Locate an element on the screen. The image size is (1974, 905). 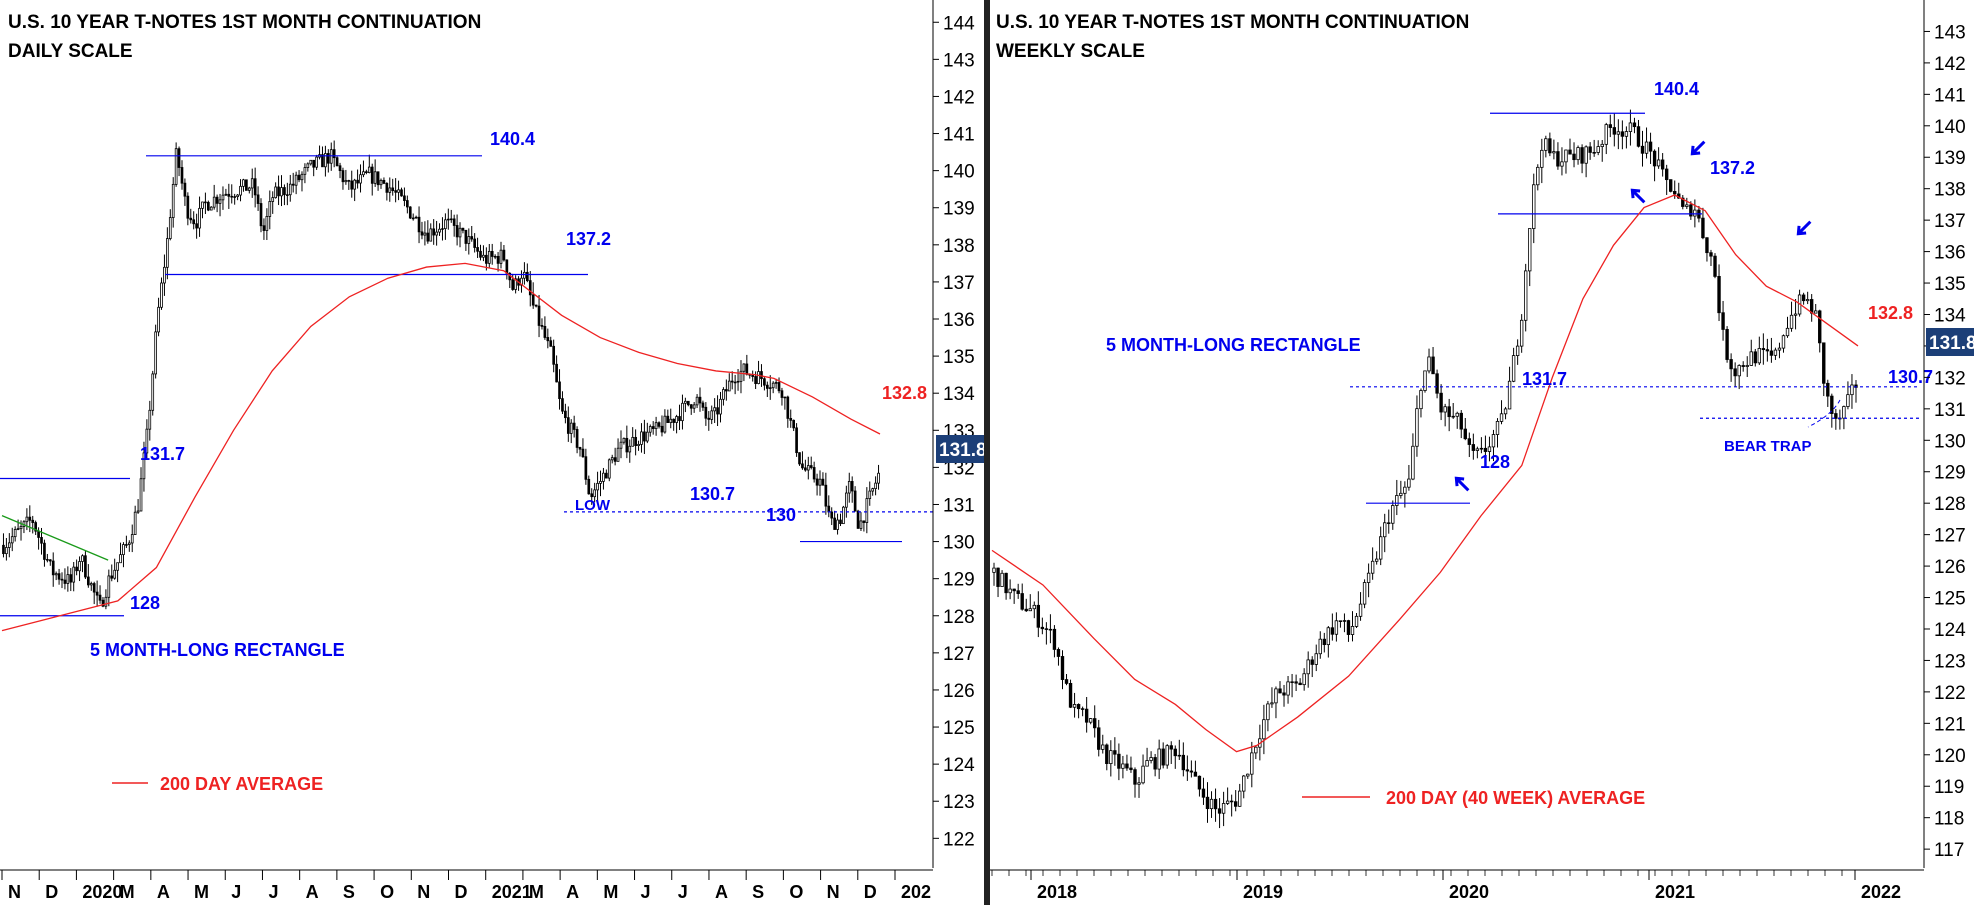
weekly-chart-subtitle: WEEKLY SCALE is located at coordinates (1070, 51).